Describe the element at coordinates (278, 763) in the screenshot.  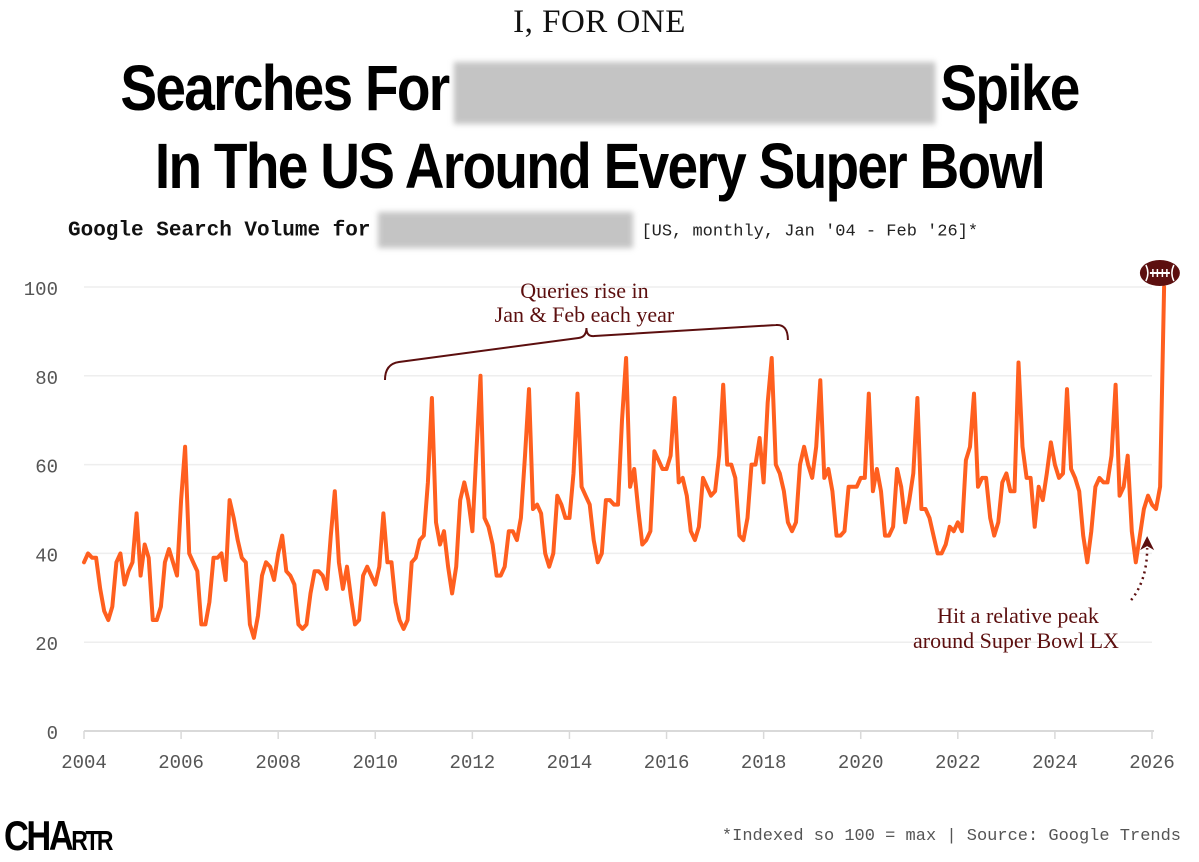
I see `x-tick-label: 2008` at that location.